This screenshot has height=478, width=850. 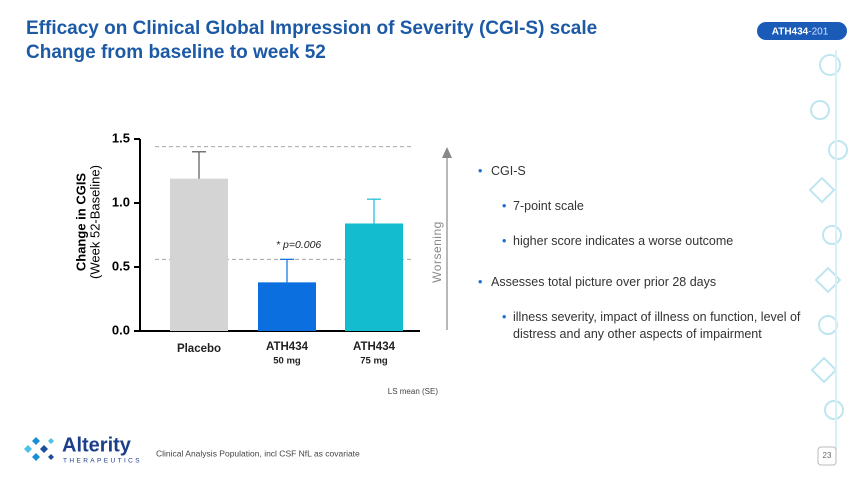 What do you see at coordinates (629, 171) in the screenshot?
I see `bullet: • CGI-S` at bounding box center [629, 171].